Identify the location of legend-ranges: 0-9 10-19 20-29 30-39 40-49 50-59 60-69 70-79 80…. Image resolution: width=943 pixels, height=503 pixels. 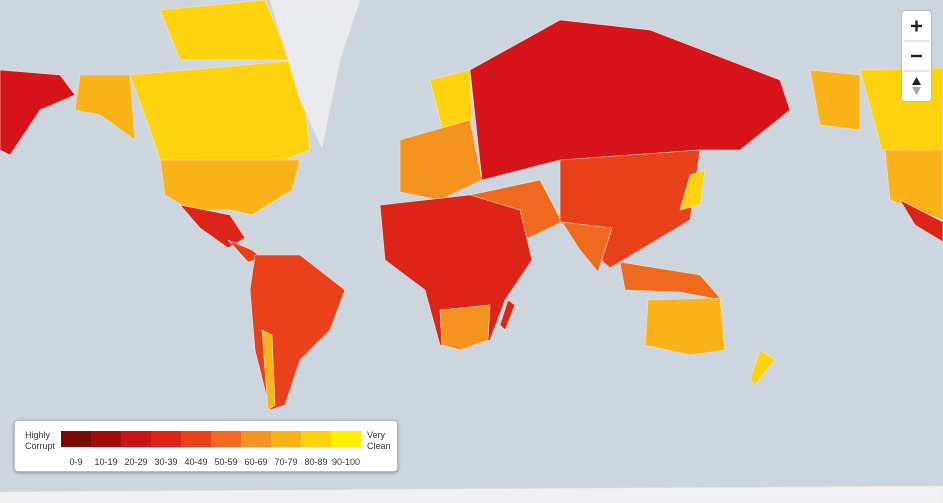
(211, 462).